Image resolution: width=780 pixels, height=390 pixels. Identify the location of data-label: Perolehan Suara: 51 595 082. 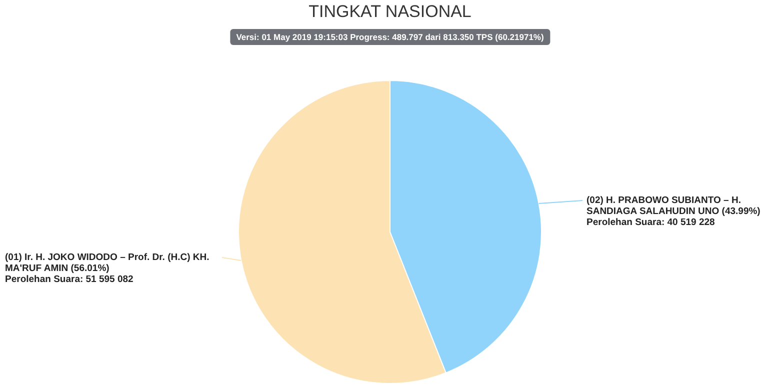
(69, 280).